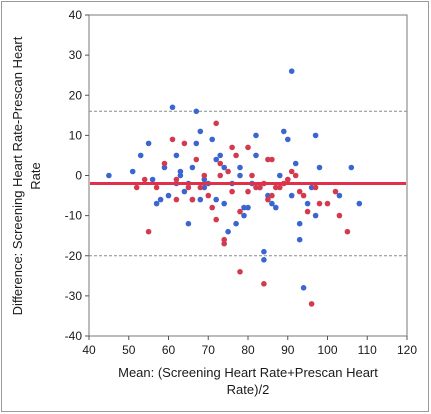 This screenshot has width=431, height=414. I want to click on x-tick-label: 110, so click(367, 350).